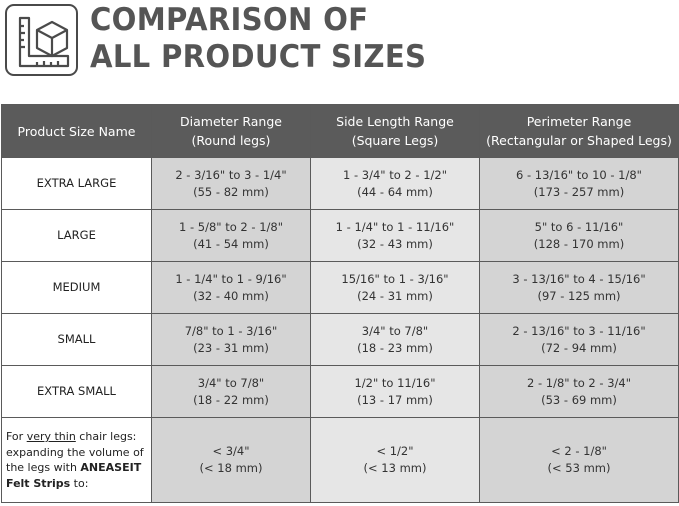 The height and width of the screenshot is (506, 679). I want to click on mm-range: (97 - 125 mm), so click(579, 295).